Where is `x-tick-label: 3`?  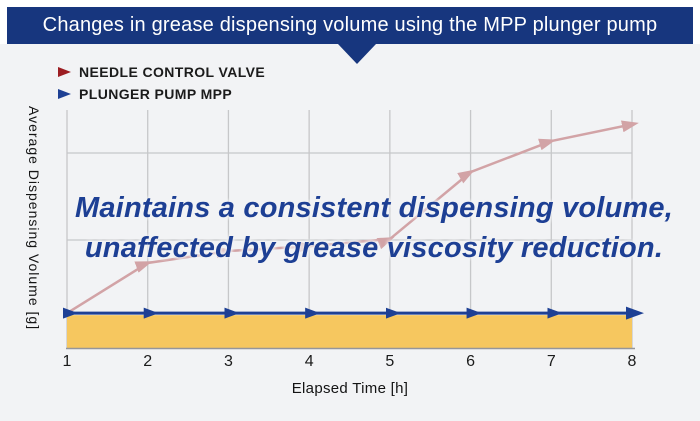
x-tick-label: 3 is located at coordinates (228, 361).